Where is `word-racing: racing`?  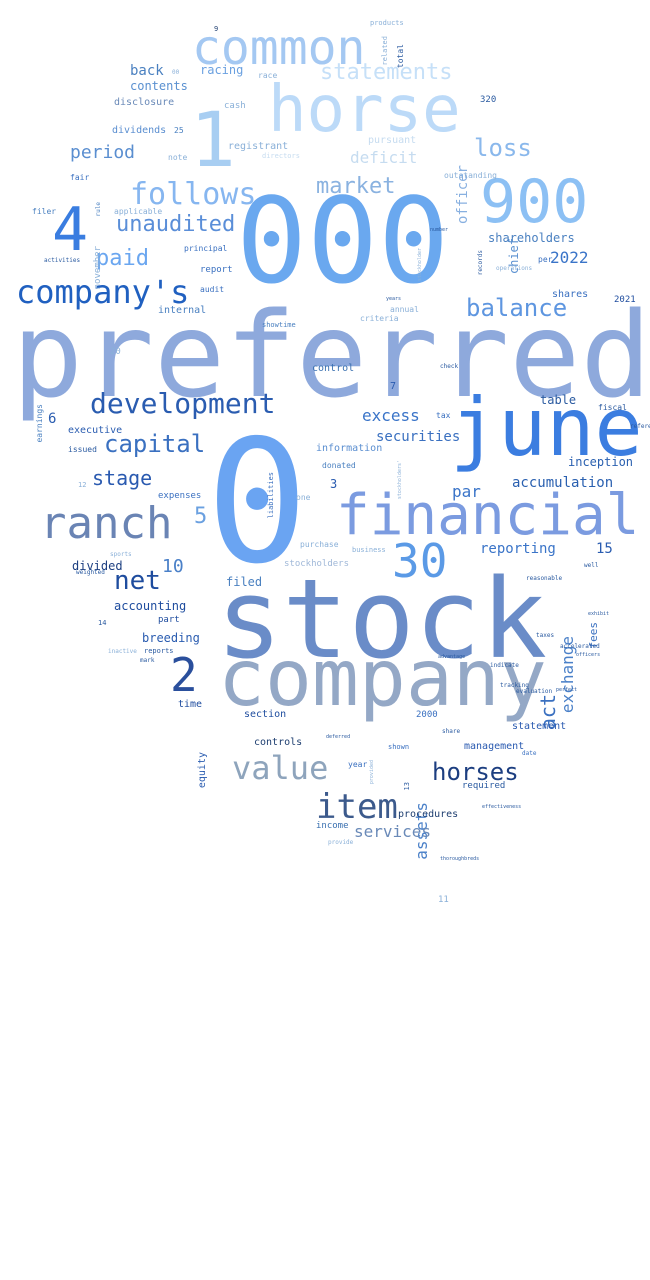 word-racing: racing is located at coordinates (222, 70).